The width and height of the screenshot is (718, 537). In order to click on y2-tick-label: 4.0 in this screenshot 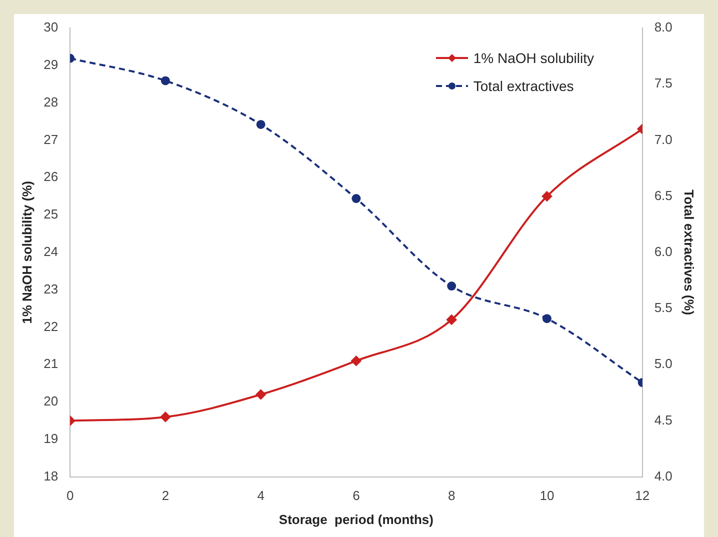, I will do `click(663, 476)`.